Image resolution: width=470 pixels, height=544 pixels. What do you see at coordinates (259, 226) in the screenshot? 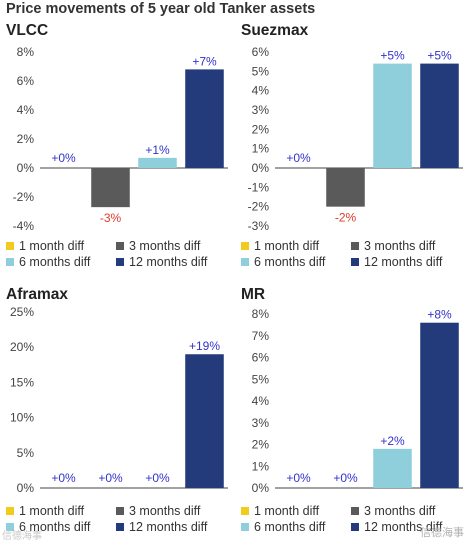
I see `y-tick-label: -3%` at bounding box center [259, 226].